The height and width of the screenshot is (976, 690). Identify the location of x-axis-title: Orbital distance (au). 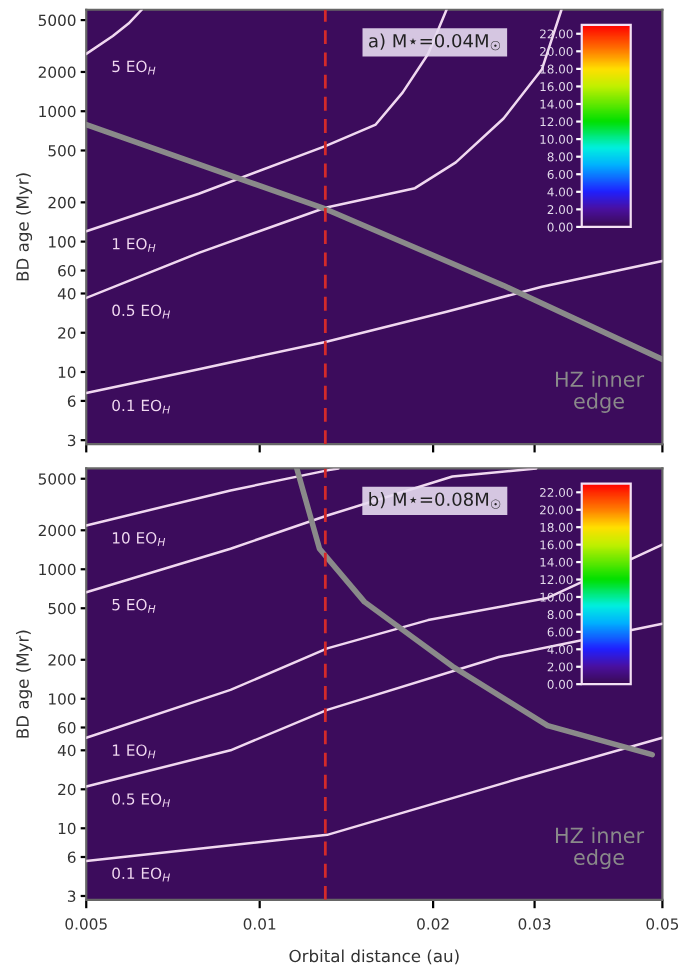
(374, 957).